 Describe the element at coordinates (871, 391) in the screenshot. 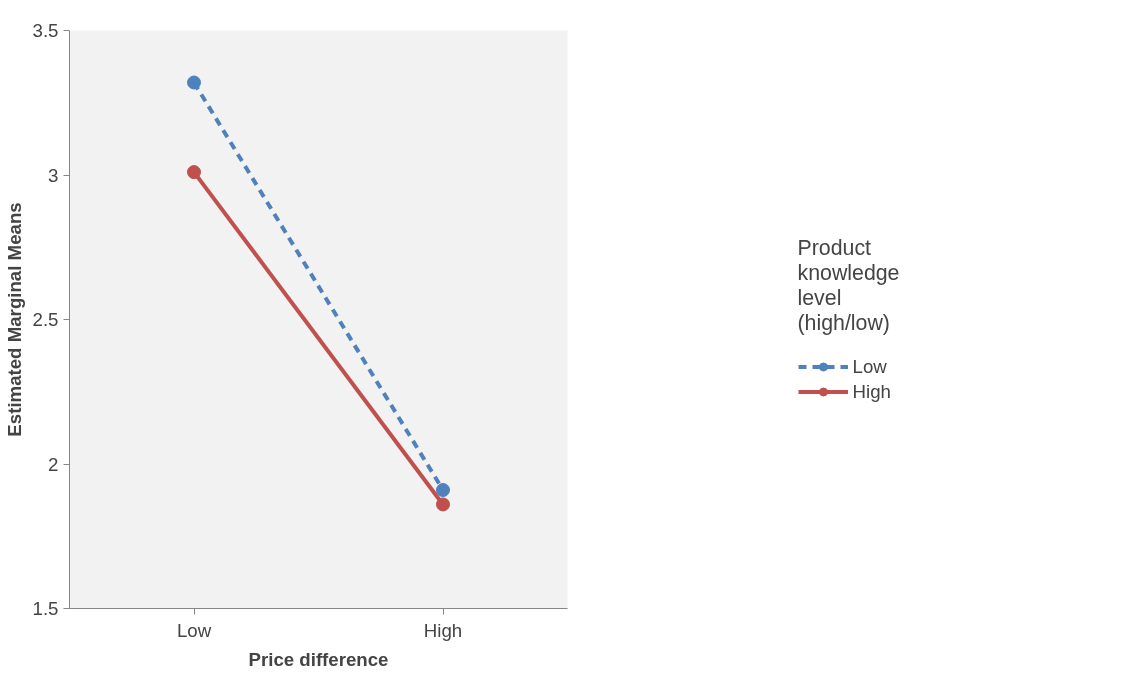

I see `legend-label: High` at that location.